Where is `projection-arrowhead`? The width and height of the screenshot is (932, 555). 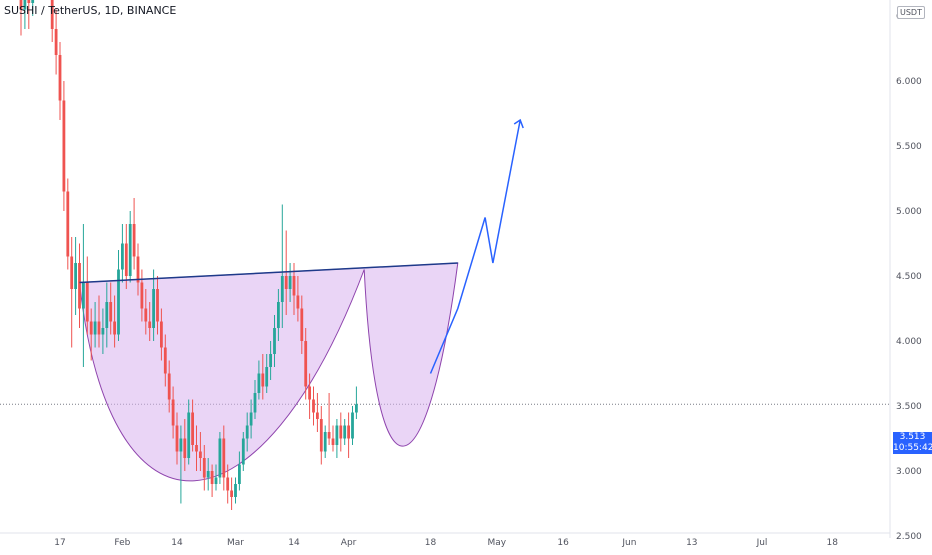
projection-arrowhead is located at coordinates (518, 123).